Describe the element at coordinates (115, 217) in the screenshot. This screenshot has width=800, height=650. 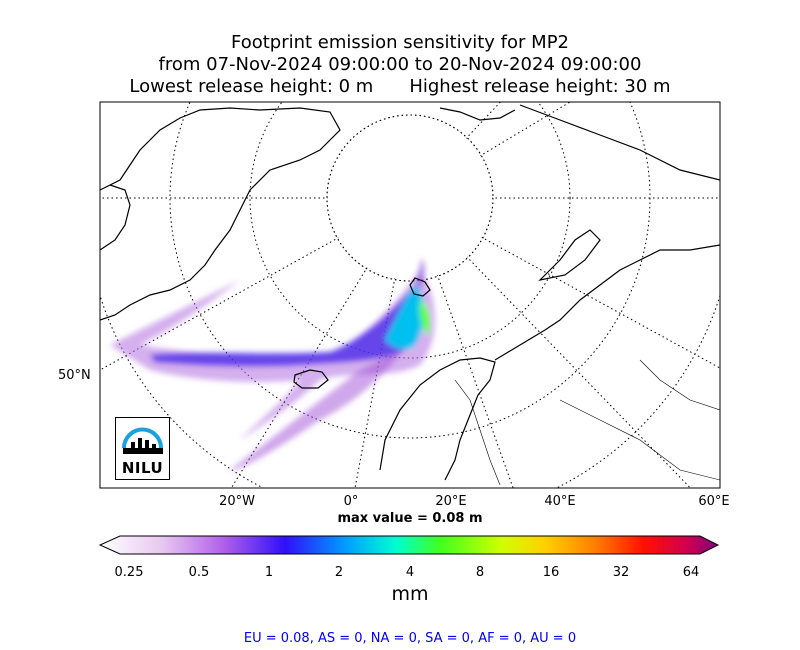
I see `greenland-west` at that location.